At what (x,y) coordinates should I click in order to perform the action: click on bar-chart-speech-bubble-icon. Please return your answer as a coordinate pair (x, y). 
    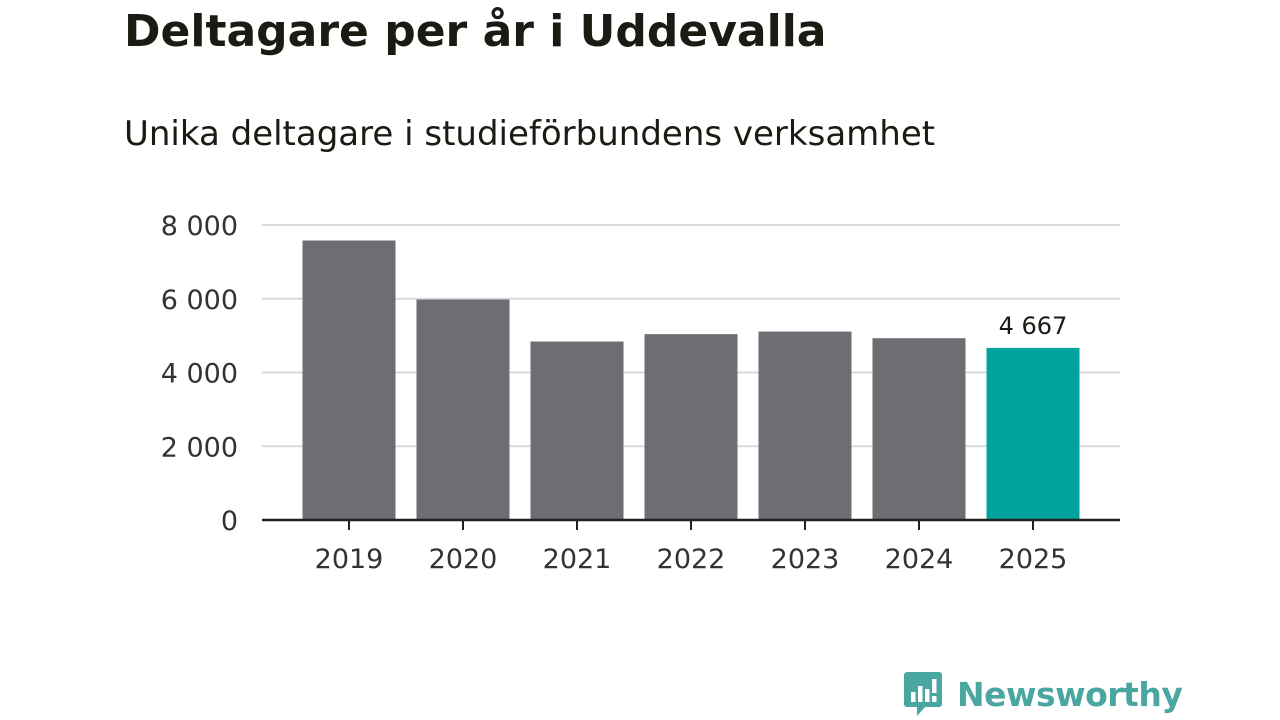
    Looking at the image, I should click on (923, 694).